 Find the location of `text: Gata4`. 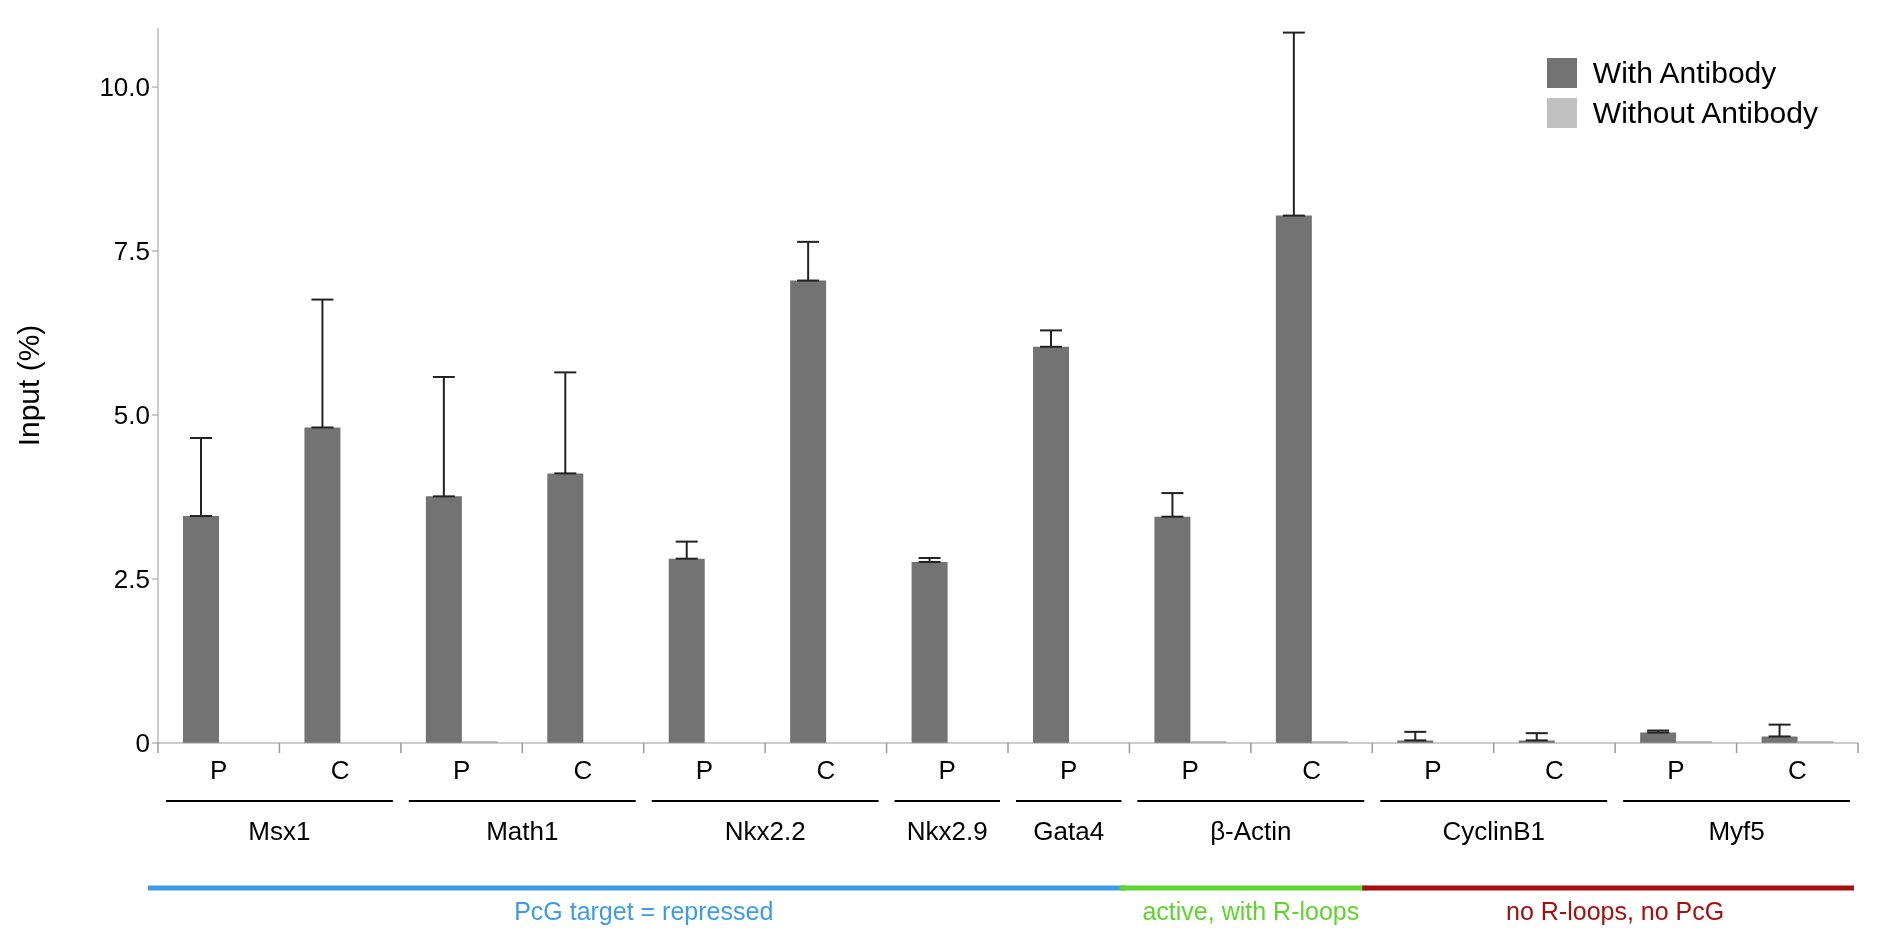

text: Gata4 is located at coordinates (1069, 831).